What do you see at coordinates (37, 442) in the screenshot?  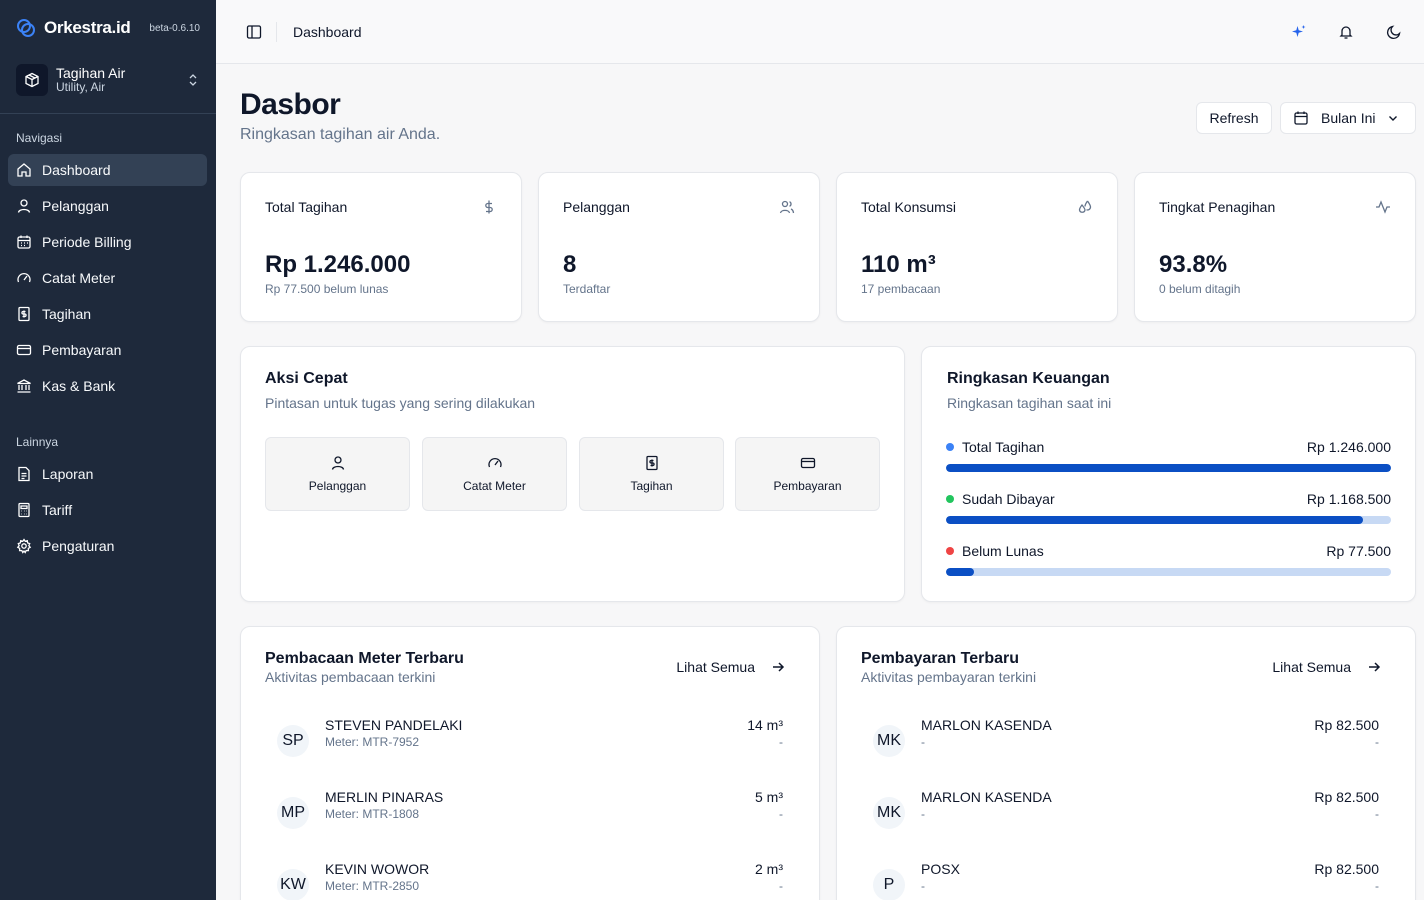 I see `nav-section-label: Lainnya` at bounding box center [37, 442].